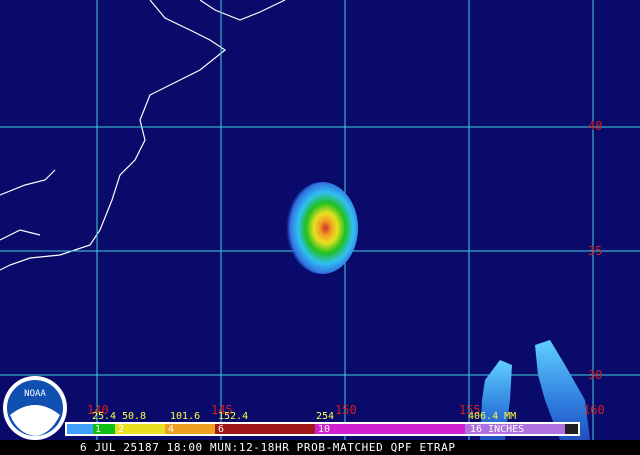  Describe the element at coordinates (324, 429) in the screenshot. I see `inch-label: 10` at that location.